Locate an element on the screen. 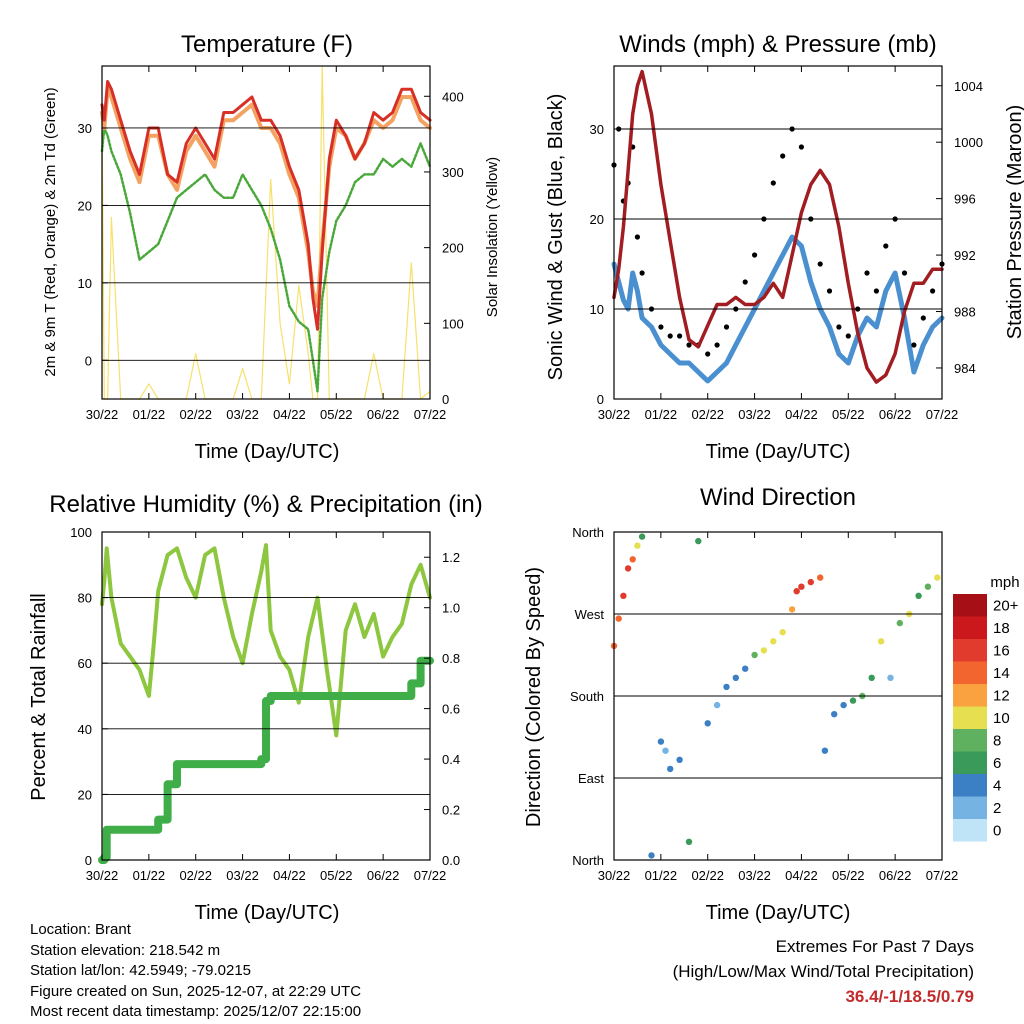 The height and width of the screenshot is (1024, 1024). humidity-series is located at coordinates (266, 703).